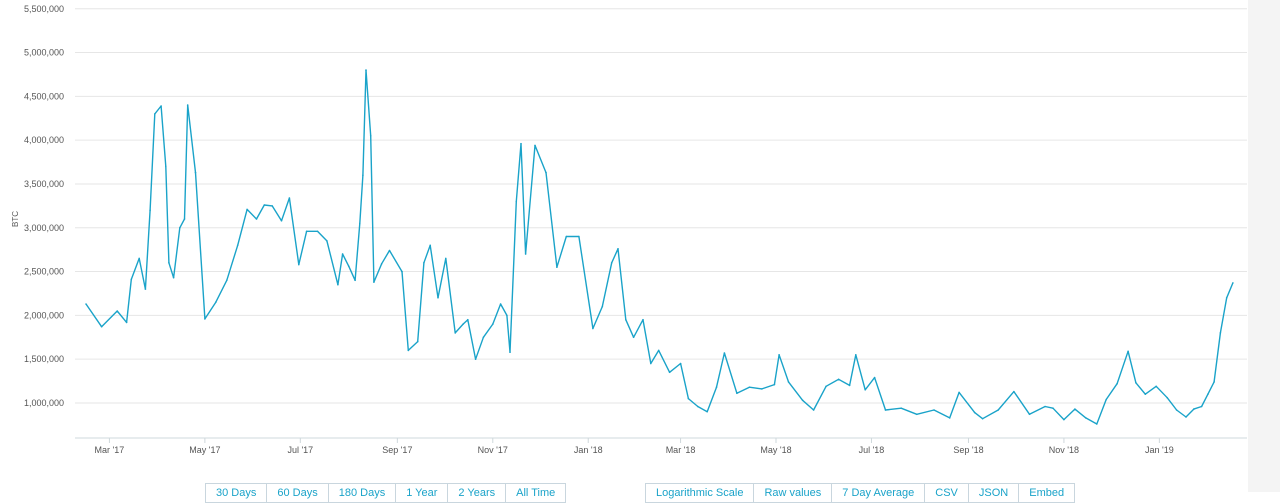  Describe the element at coordinates (204, 450) in the screenshot. I see `x-tick-label: May '17` at that location.